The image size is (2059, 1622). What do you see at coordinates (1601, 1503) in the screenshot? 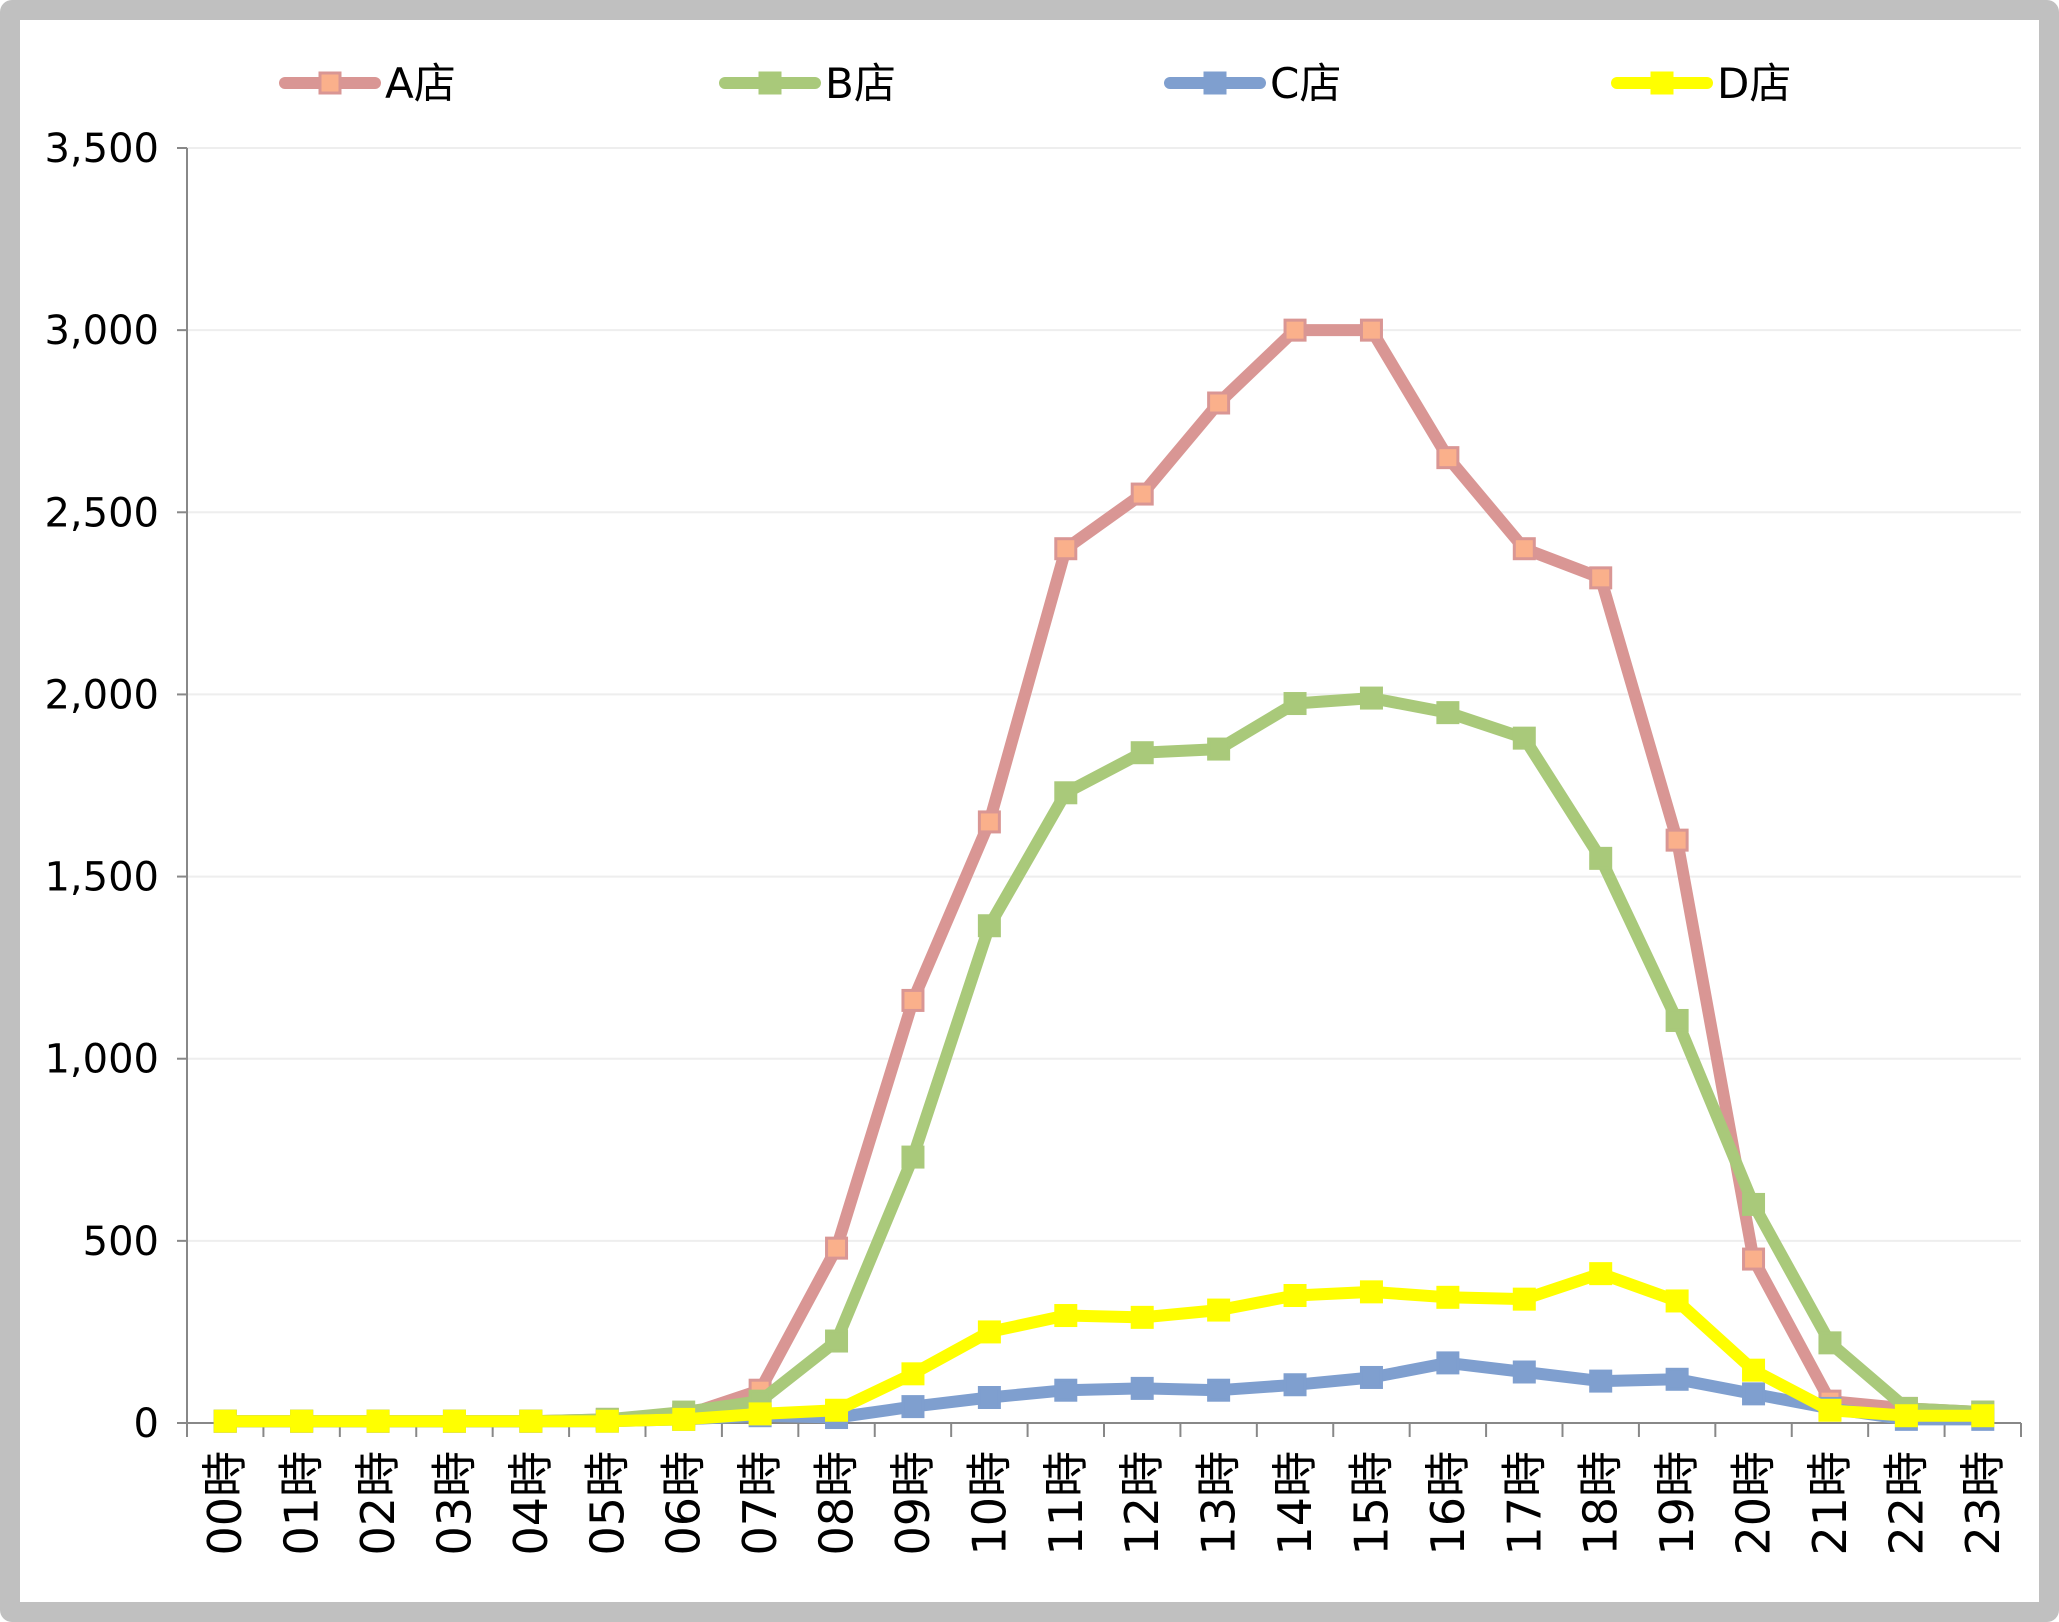
I see `x-tick-label: 18時` at bounding box center [1601, 1503].